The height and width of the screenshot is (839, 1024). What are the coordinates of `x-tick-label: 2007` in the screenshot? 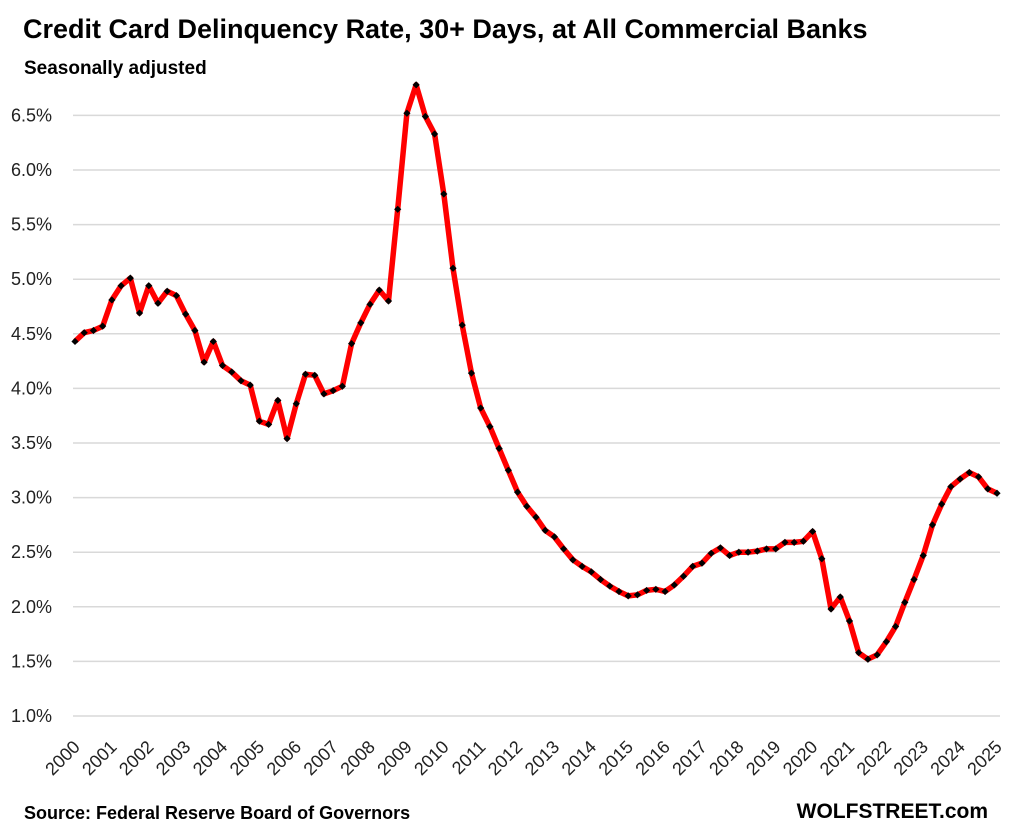 It's located at (321, 758).